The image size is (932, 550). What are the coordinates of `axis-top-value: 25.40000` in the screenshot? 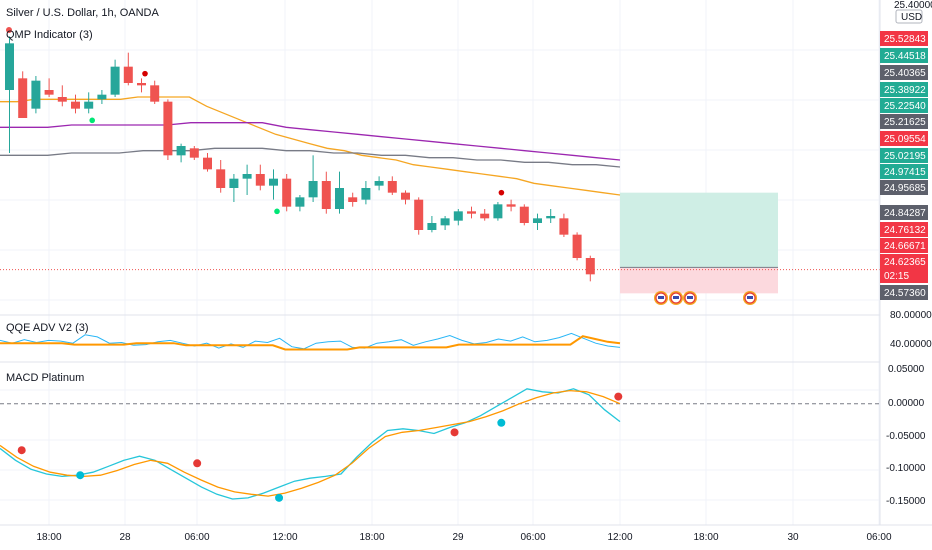 It's located at (913, 5).